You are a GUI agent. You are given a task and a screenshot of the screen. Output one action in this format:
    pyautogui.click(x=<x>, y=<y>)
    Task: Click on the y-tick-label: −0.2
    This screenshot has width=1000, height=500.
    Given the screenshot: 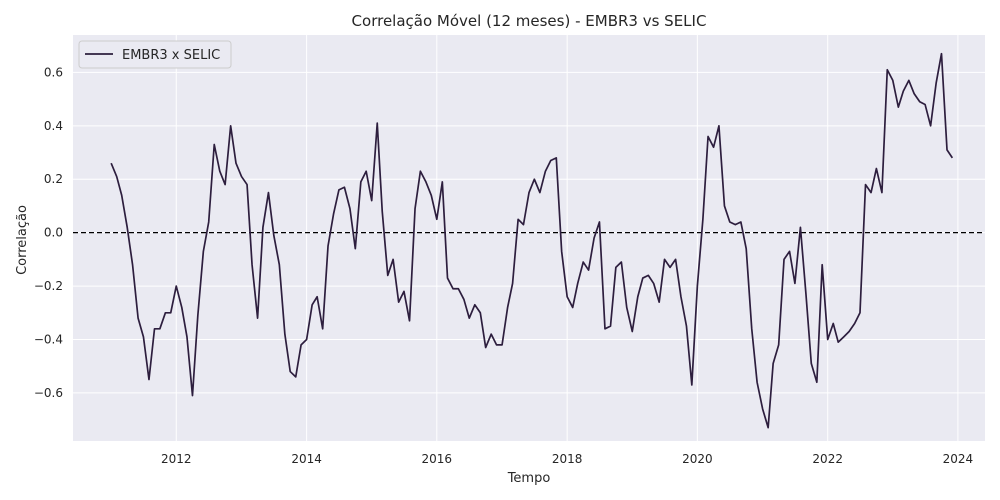 What is the action you would take?
    pyautogui.click(x=48, y=286)
    